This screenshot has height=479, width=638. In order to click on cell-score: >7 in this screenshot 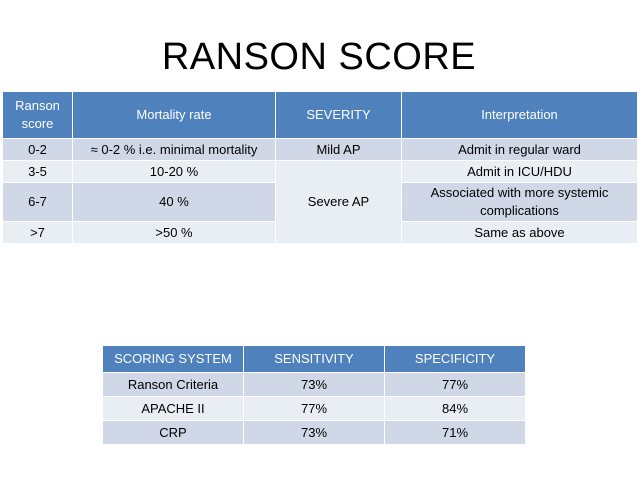, I will do `click(37, 232)`.